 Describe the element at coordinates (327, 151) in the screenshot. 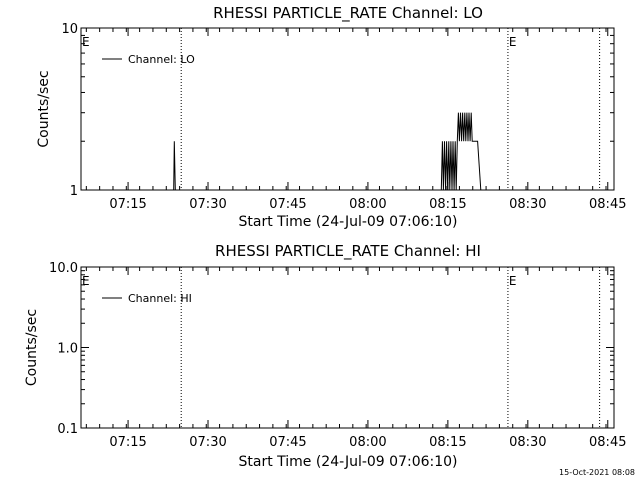

I see `series-line` at that location.